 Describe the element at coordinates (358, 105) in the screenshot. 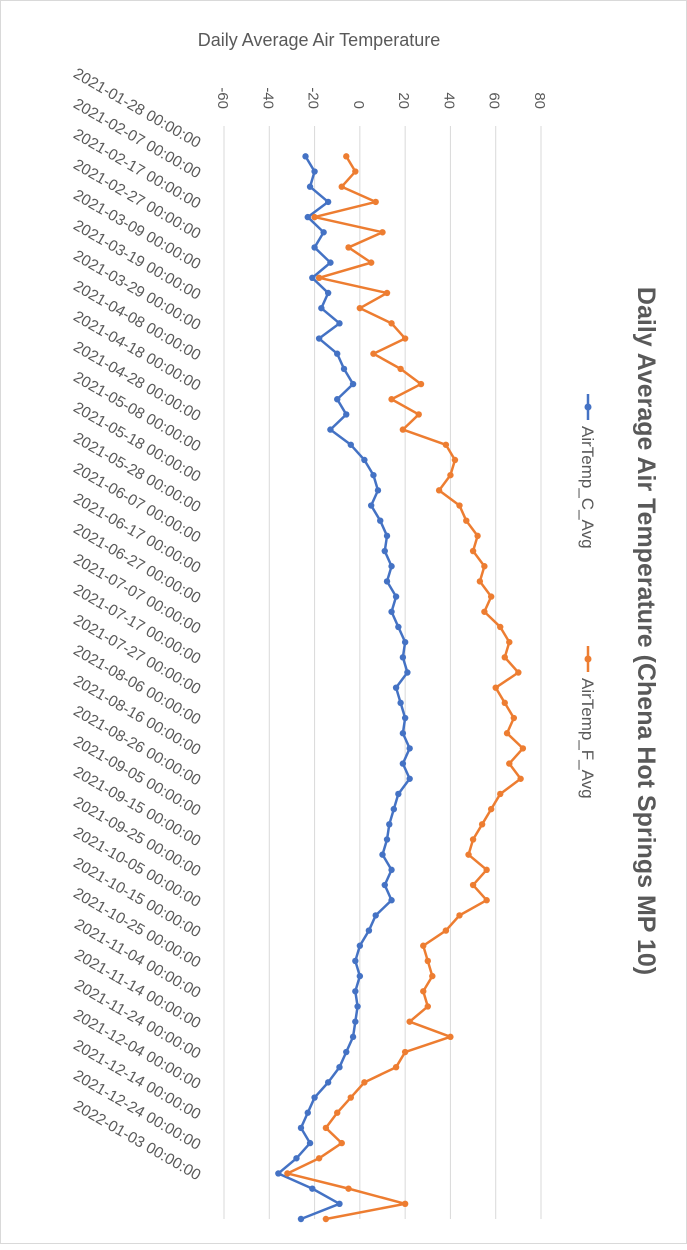

I see `y-tick-label: 0` at that location.